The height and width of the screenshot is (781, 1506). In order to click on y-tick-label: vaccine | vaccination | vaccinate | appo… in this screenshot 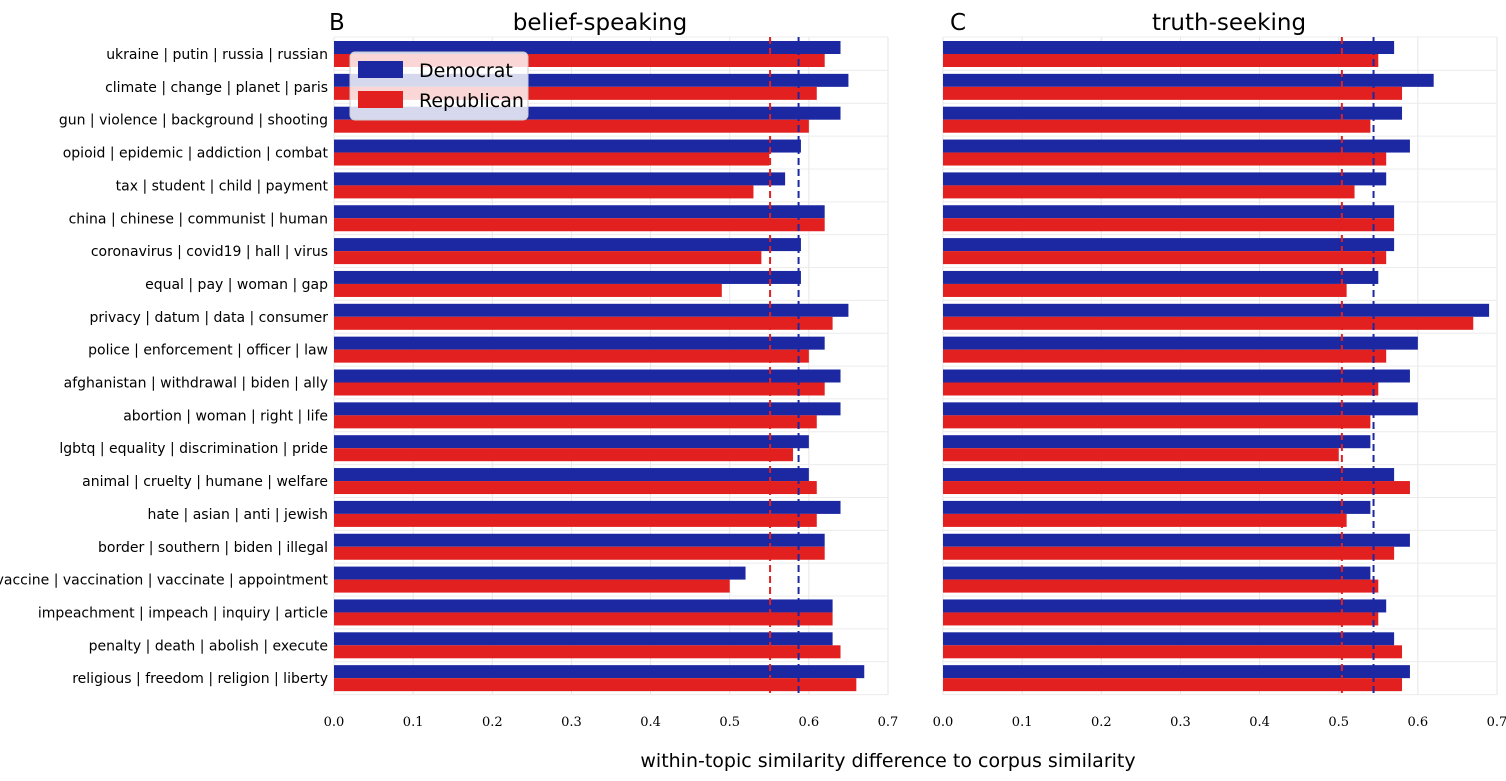, I will do `click(164, 581)`.